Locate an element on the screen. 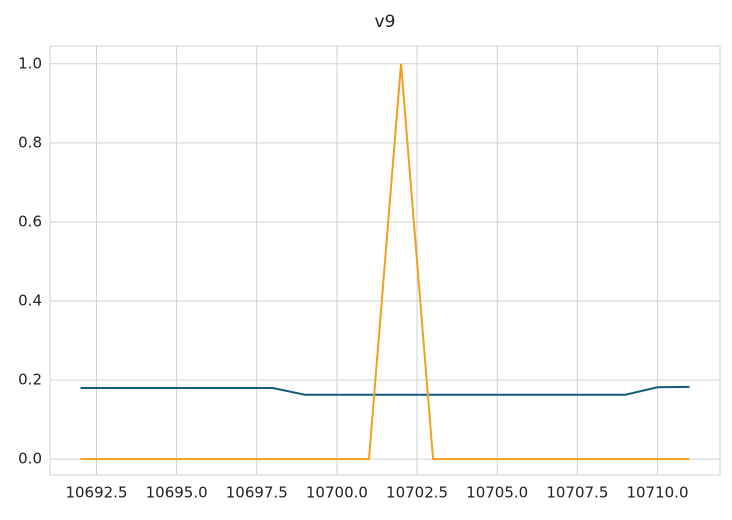 This screenshot has height=520, width=732. chart-title: v9 is located at coordinates (385, 22).